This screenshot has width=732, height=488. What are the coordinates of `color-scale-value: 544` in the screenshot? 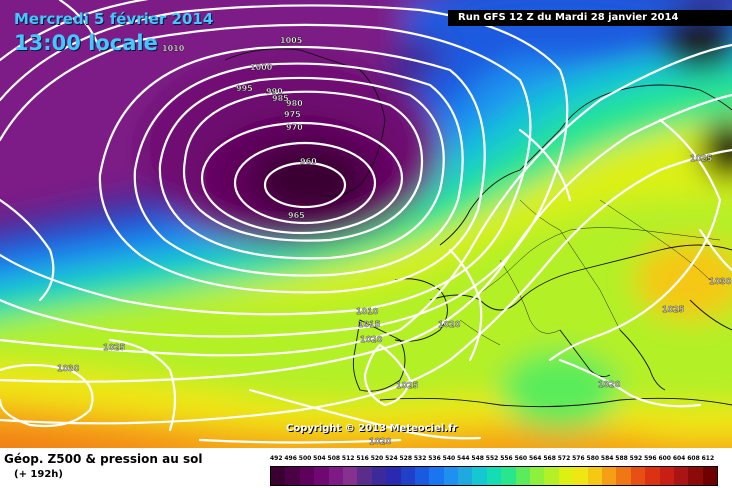 It's located at (463, 458).